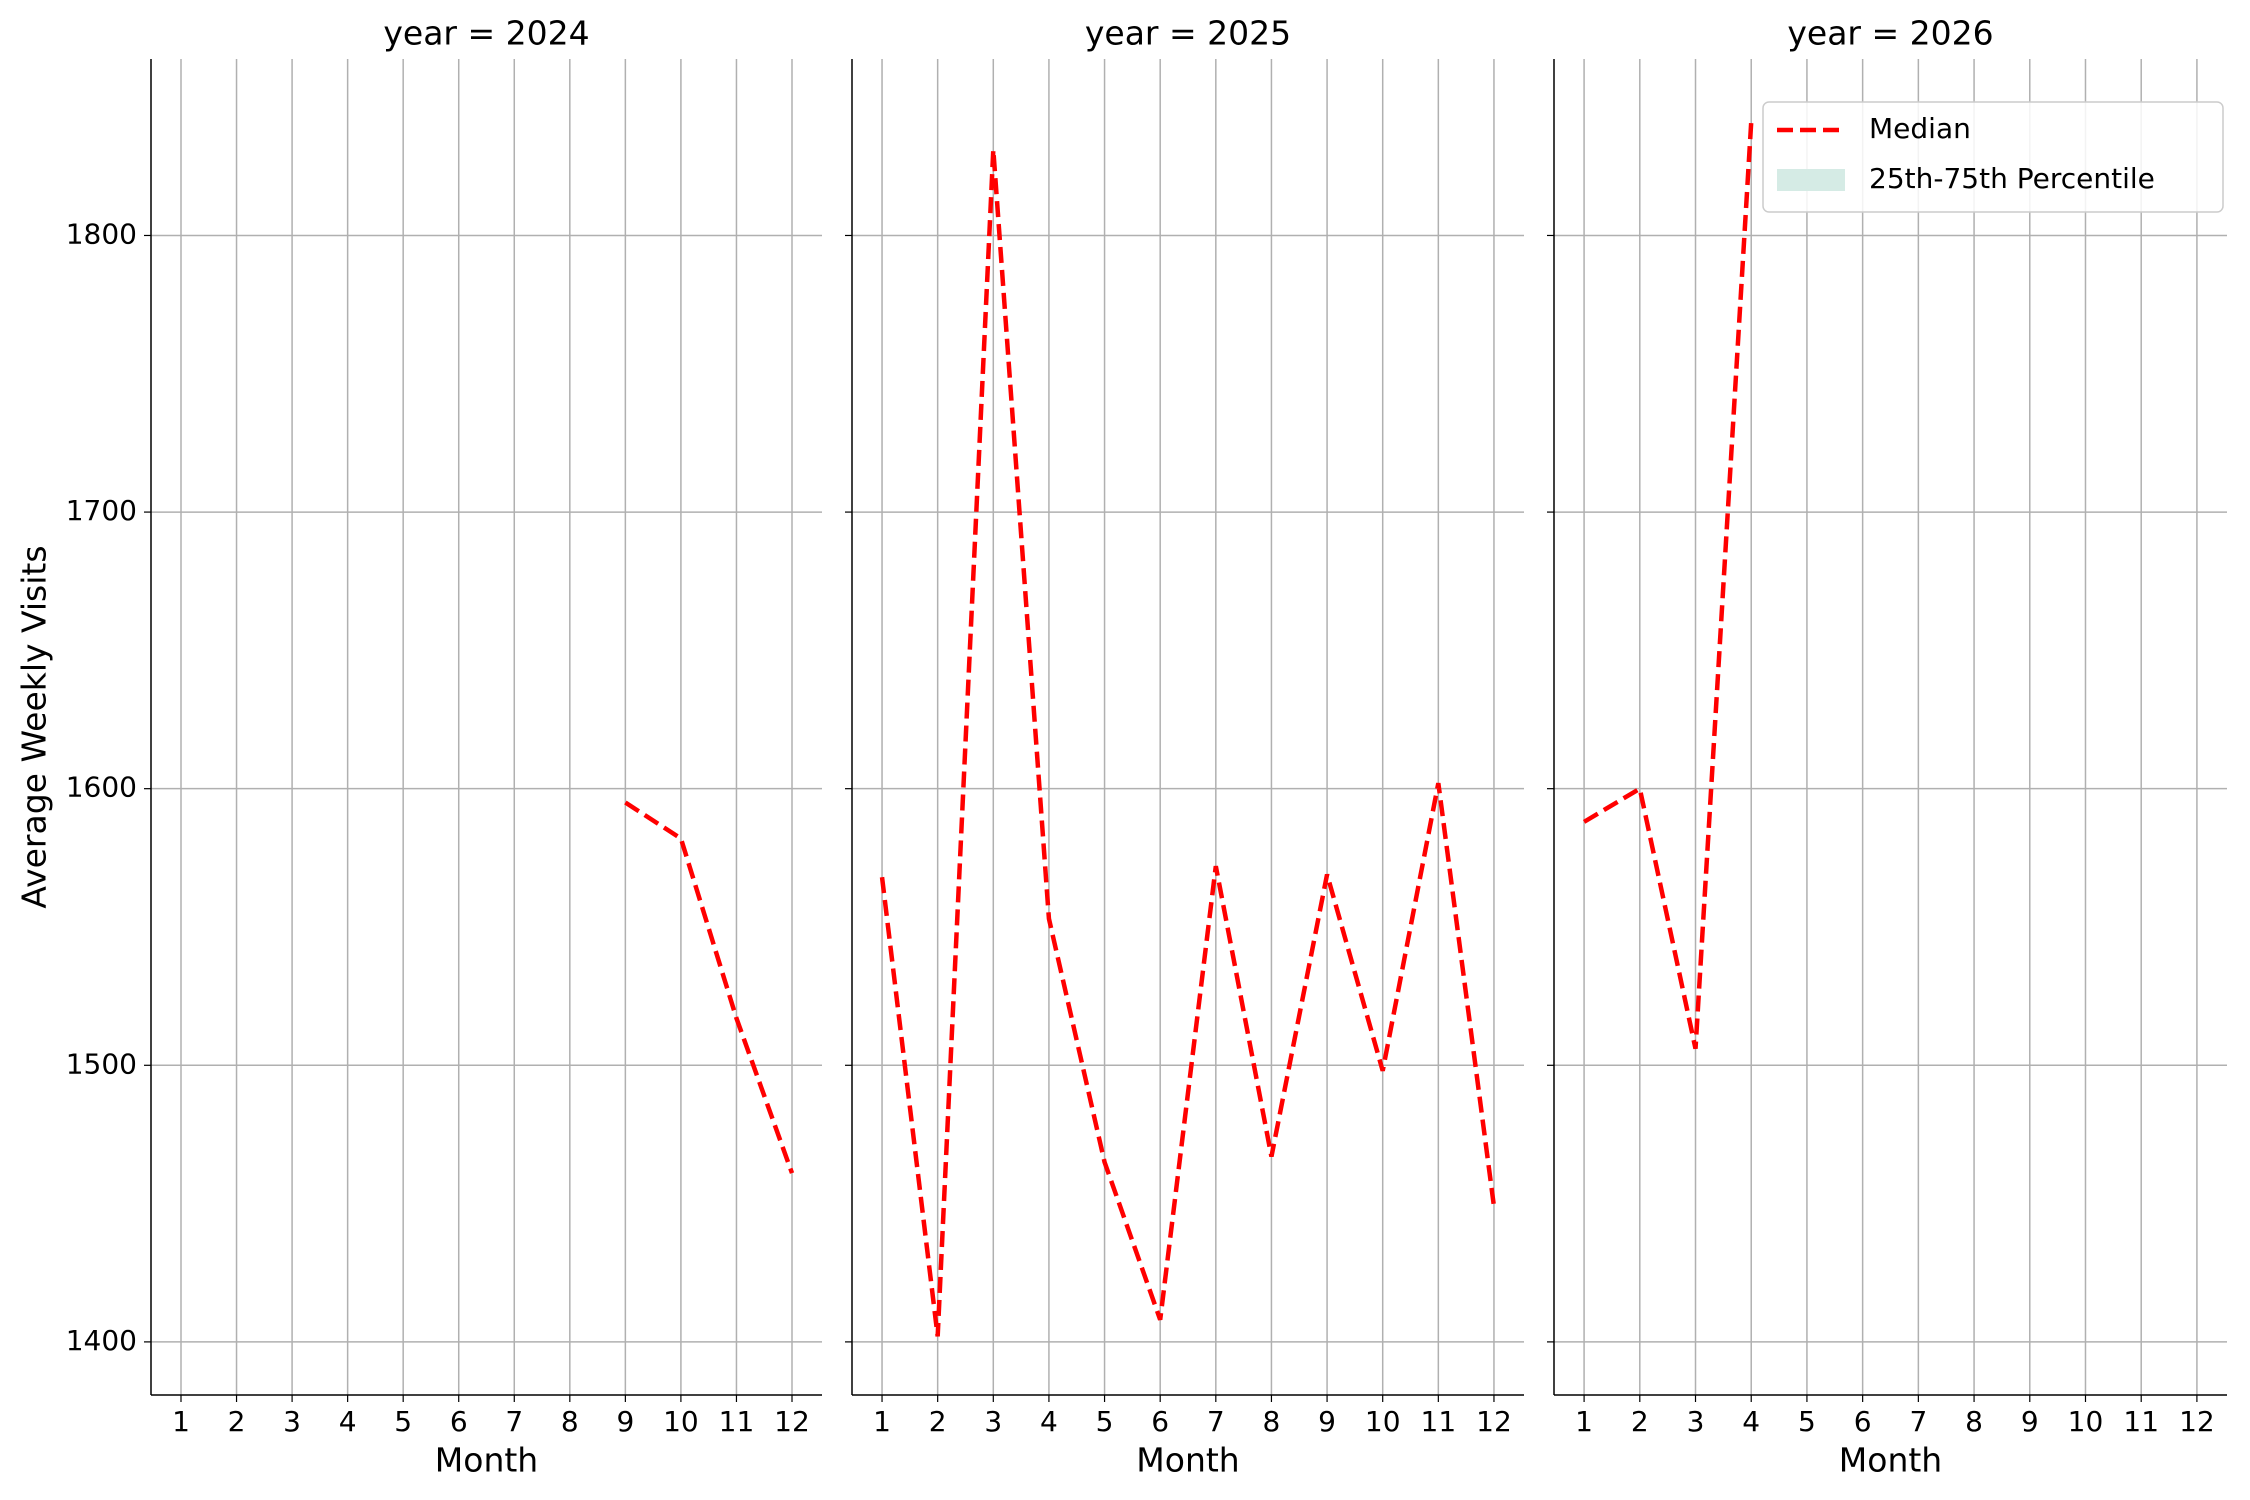  Describe the element at coordinates (1890, 33) in the screenshot. I see `panel-title: year = 2026` at that location.